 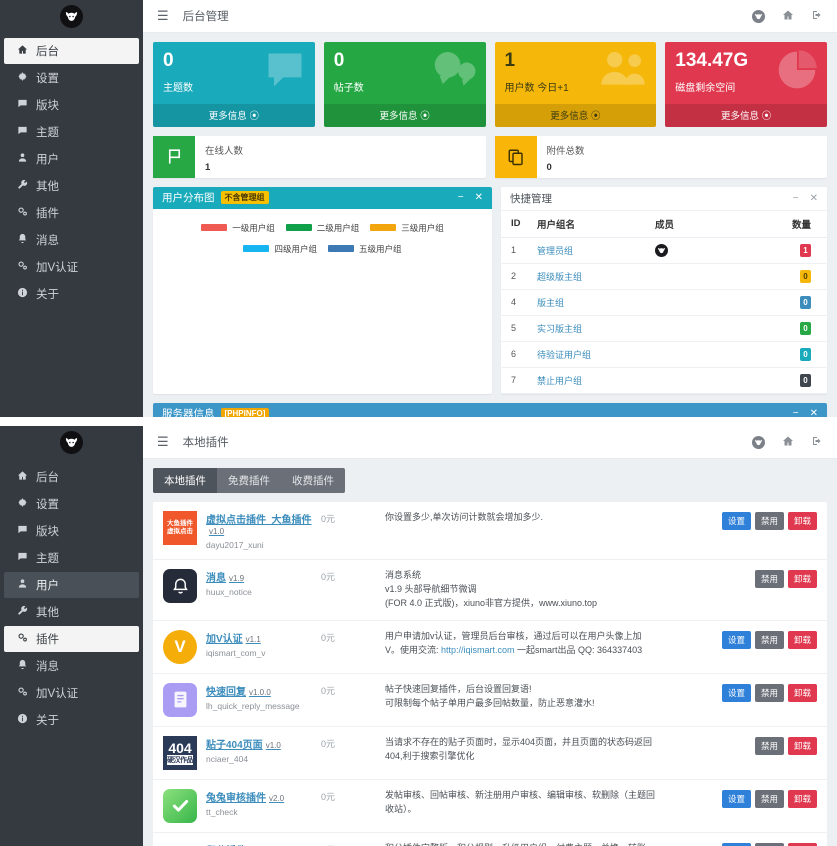 What do you see at coordinates (586, 328) in the screenshot?
I see `group-name: 实习版主组` at bounding box center [586, 328].